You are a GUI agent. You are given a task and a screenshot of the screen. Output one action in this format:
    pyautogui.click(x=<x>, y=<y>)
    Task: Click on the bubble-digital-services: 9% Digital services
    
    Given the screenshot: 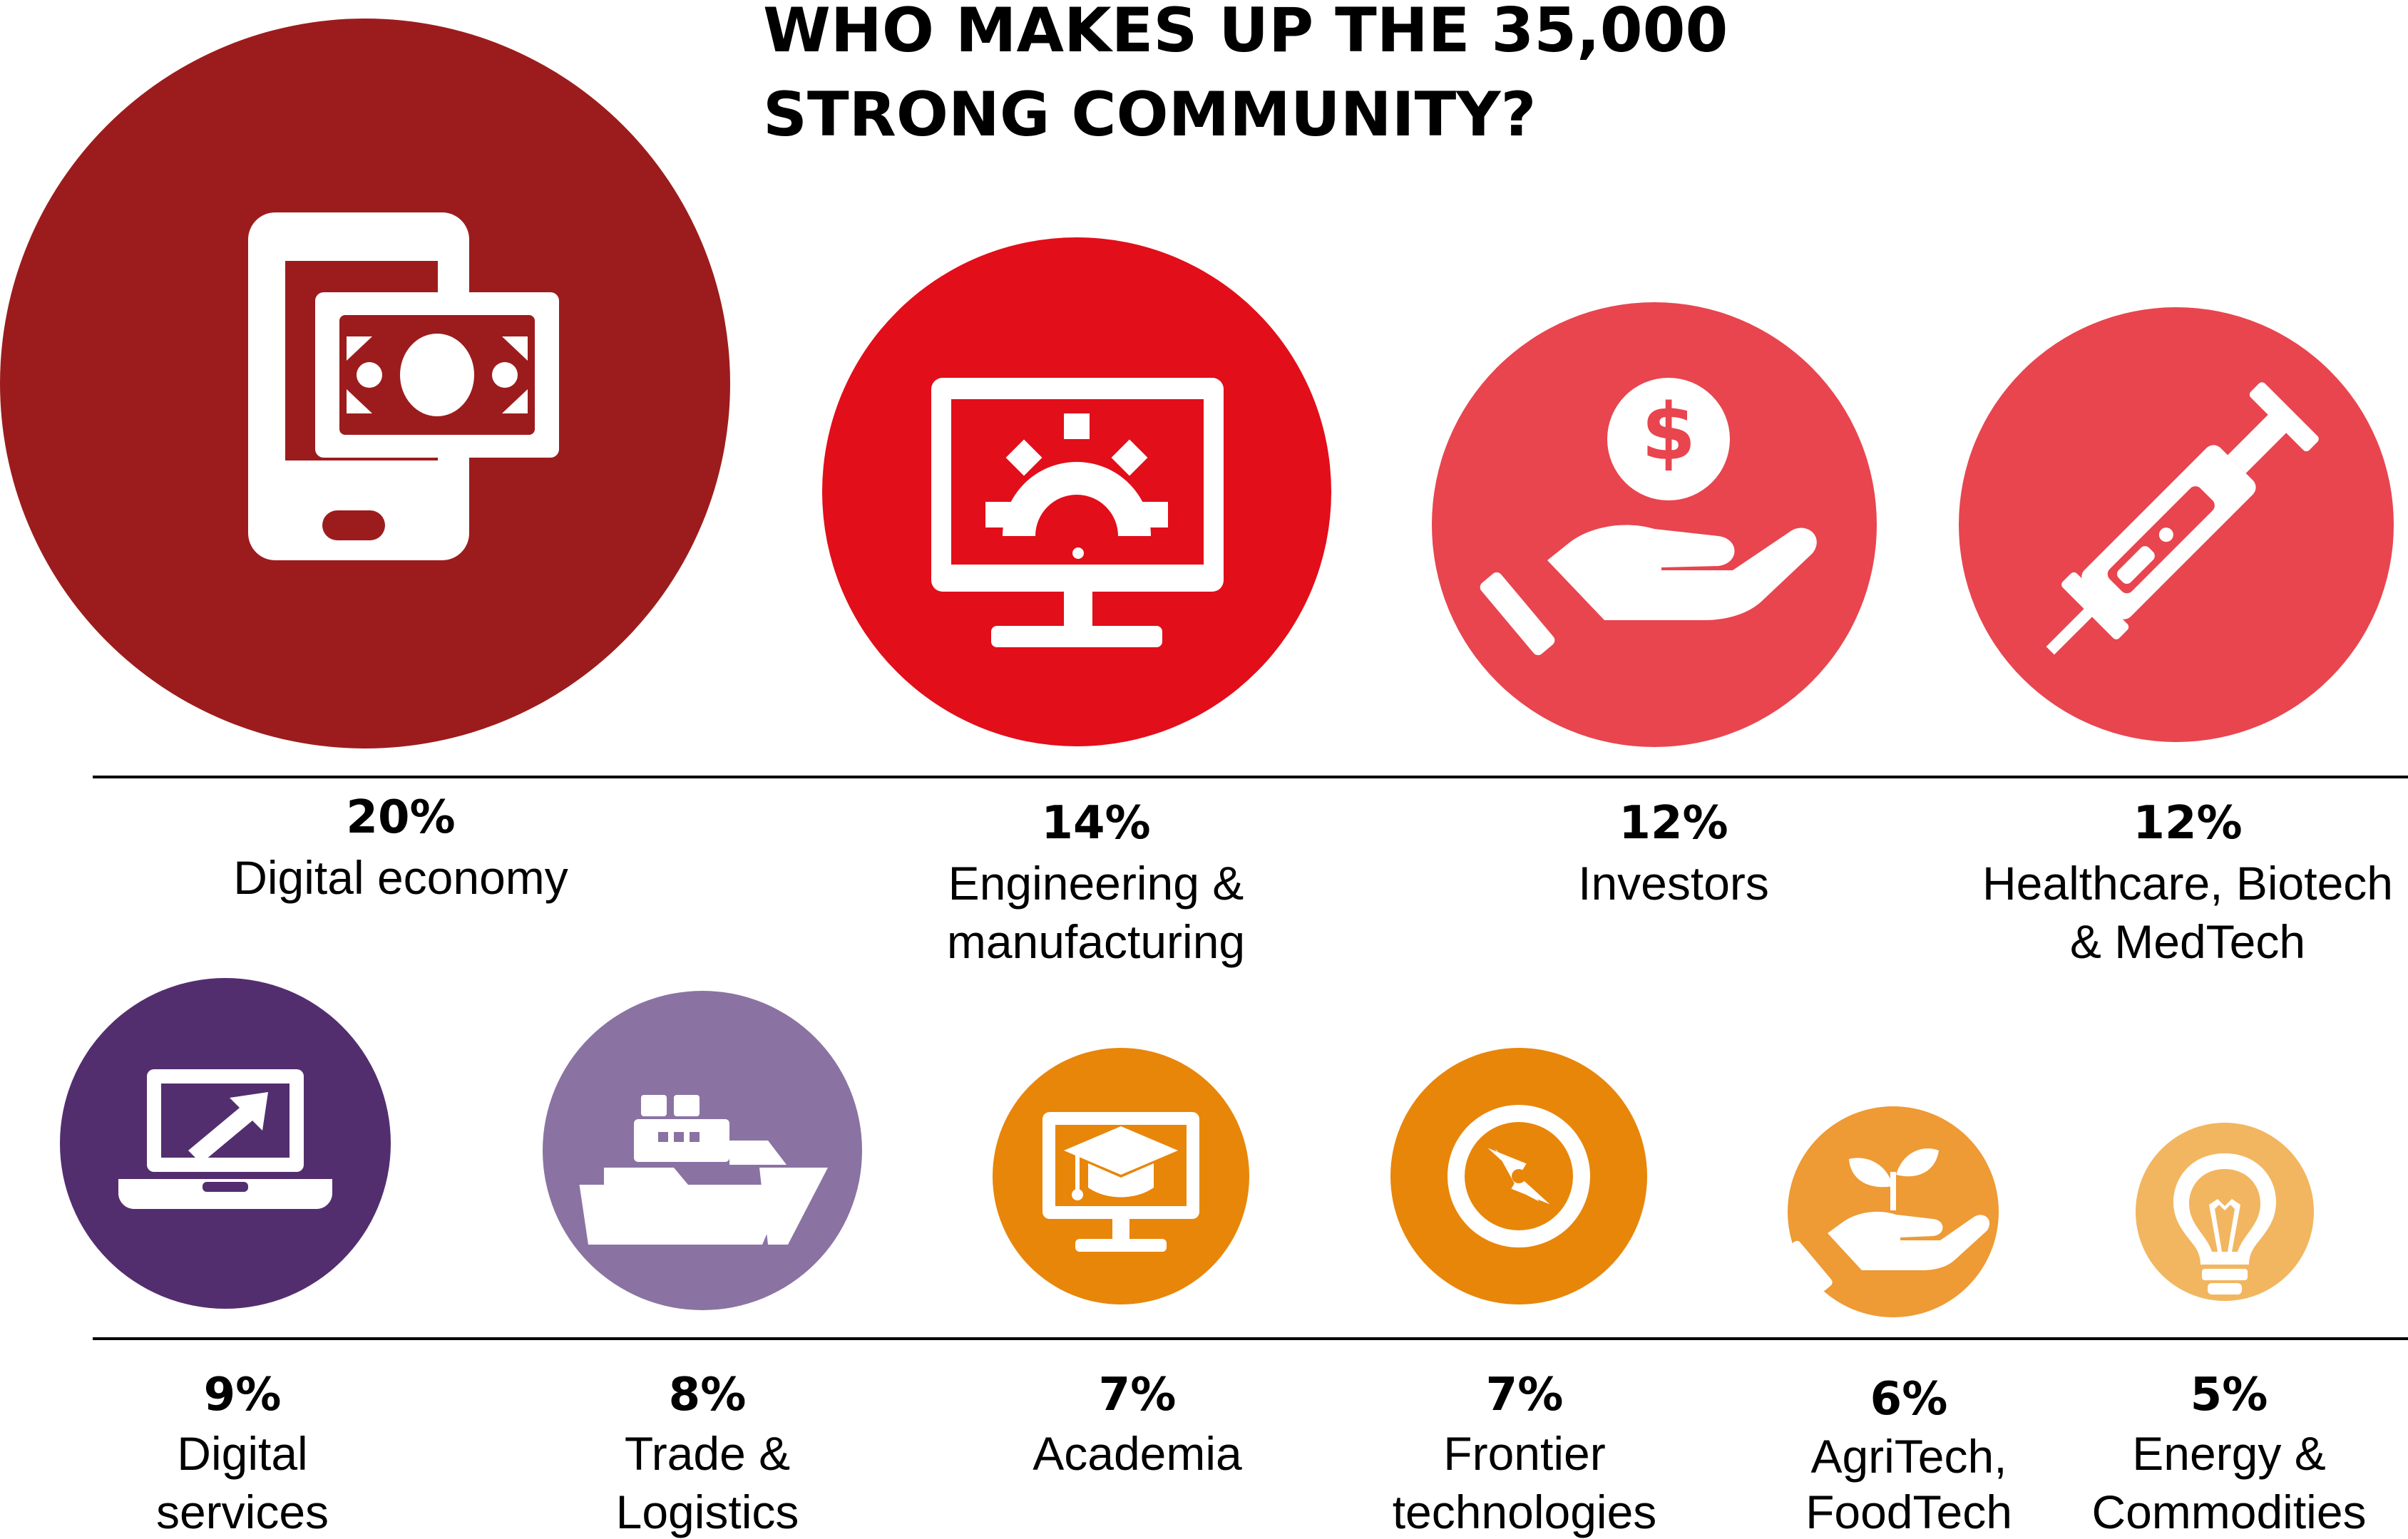 What is the action you would take?
    pyautogui.click(x=225, y=1258)
    